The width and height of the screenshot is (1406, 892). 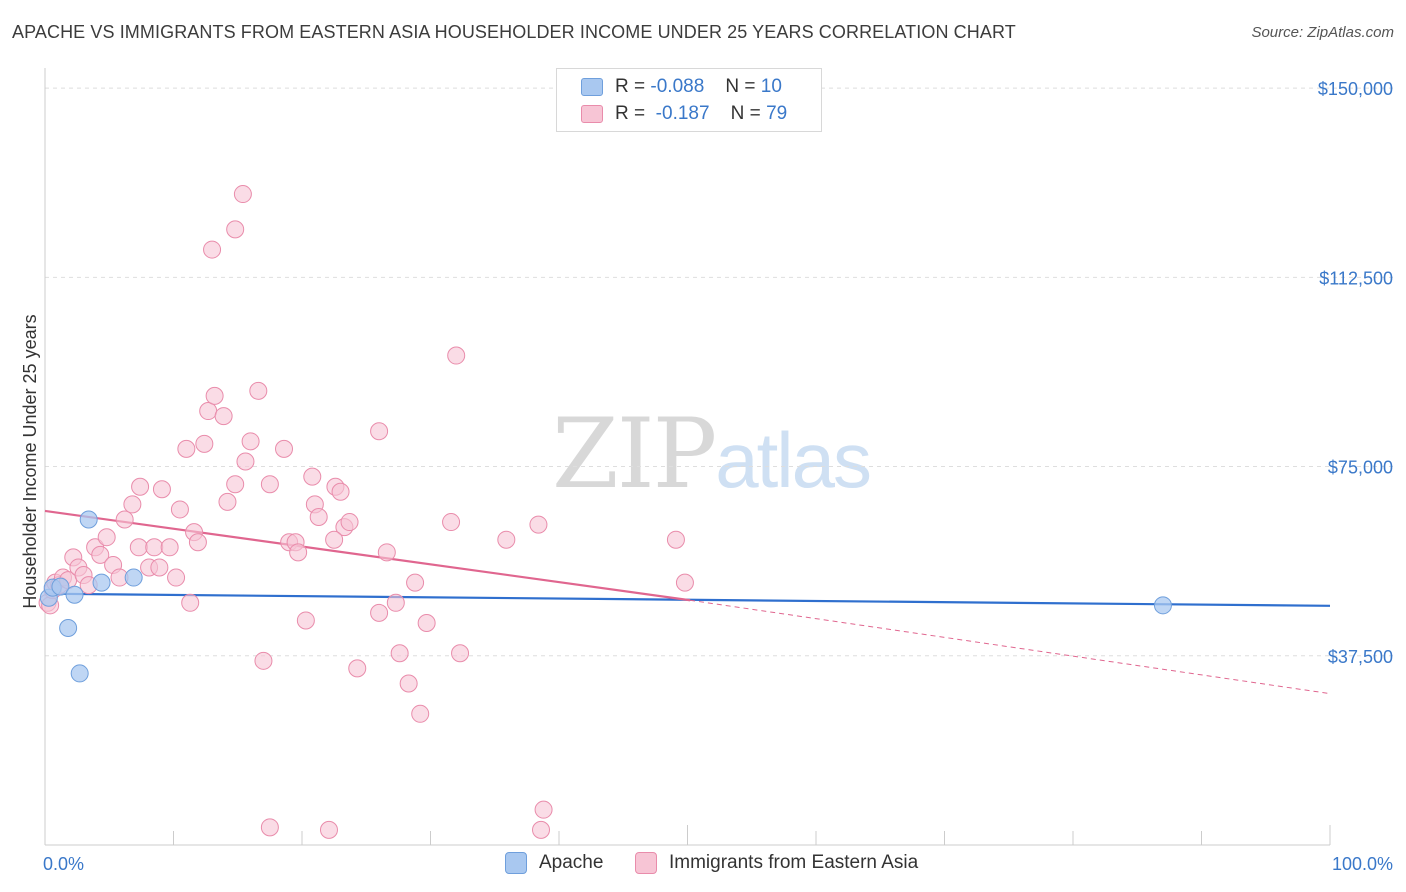 What do you see at coordinates (1010, 647) in the screenshot?
I see `trend-extension-line` at bounding box center [1010, 647].